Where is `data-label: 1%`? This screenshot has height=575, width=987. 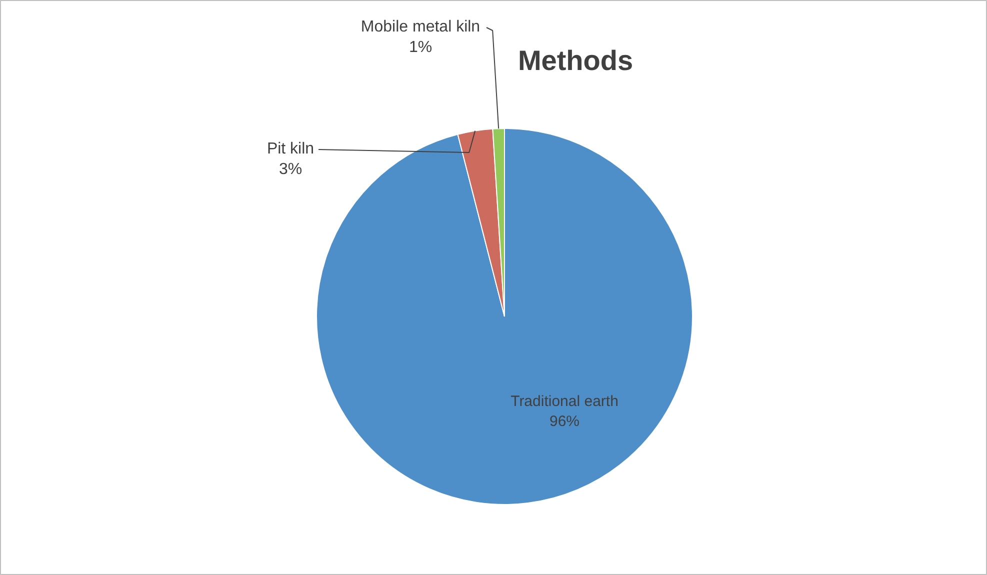 data-label: 1% is located at coordinates (420, 47).